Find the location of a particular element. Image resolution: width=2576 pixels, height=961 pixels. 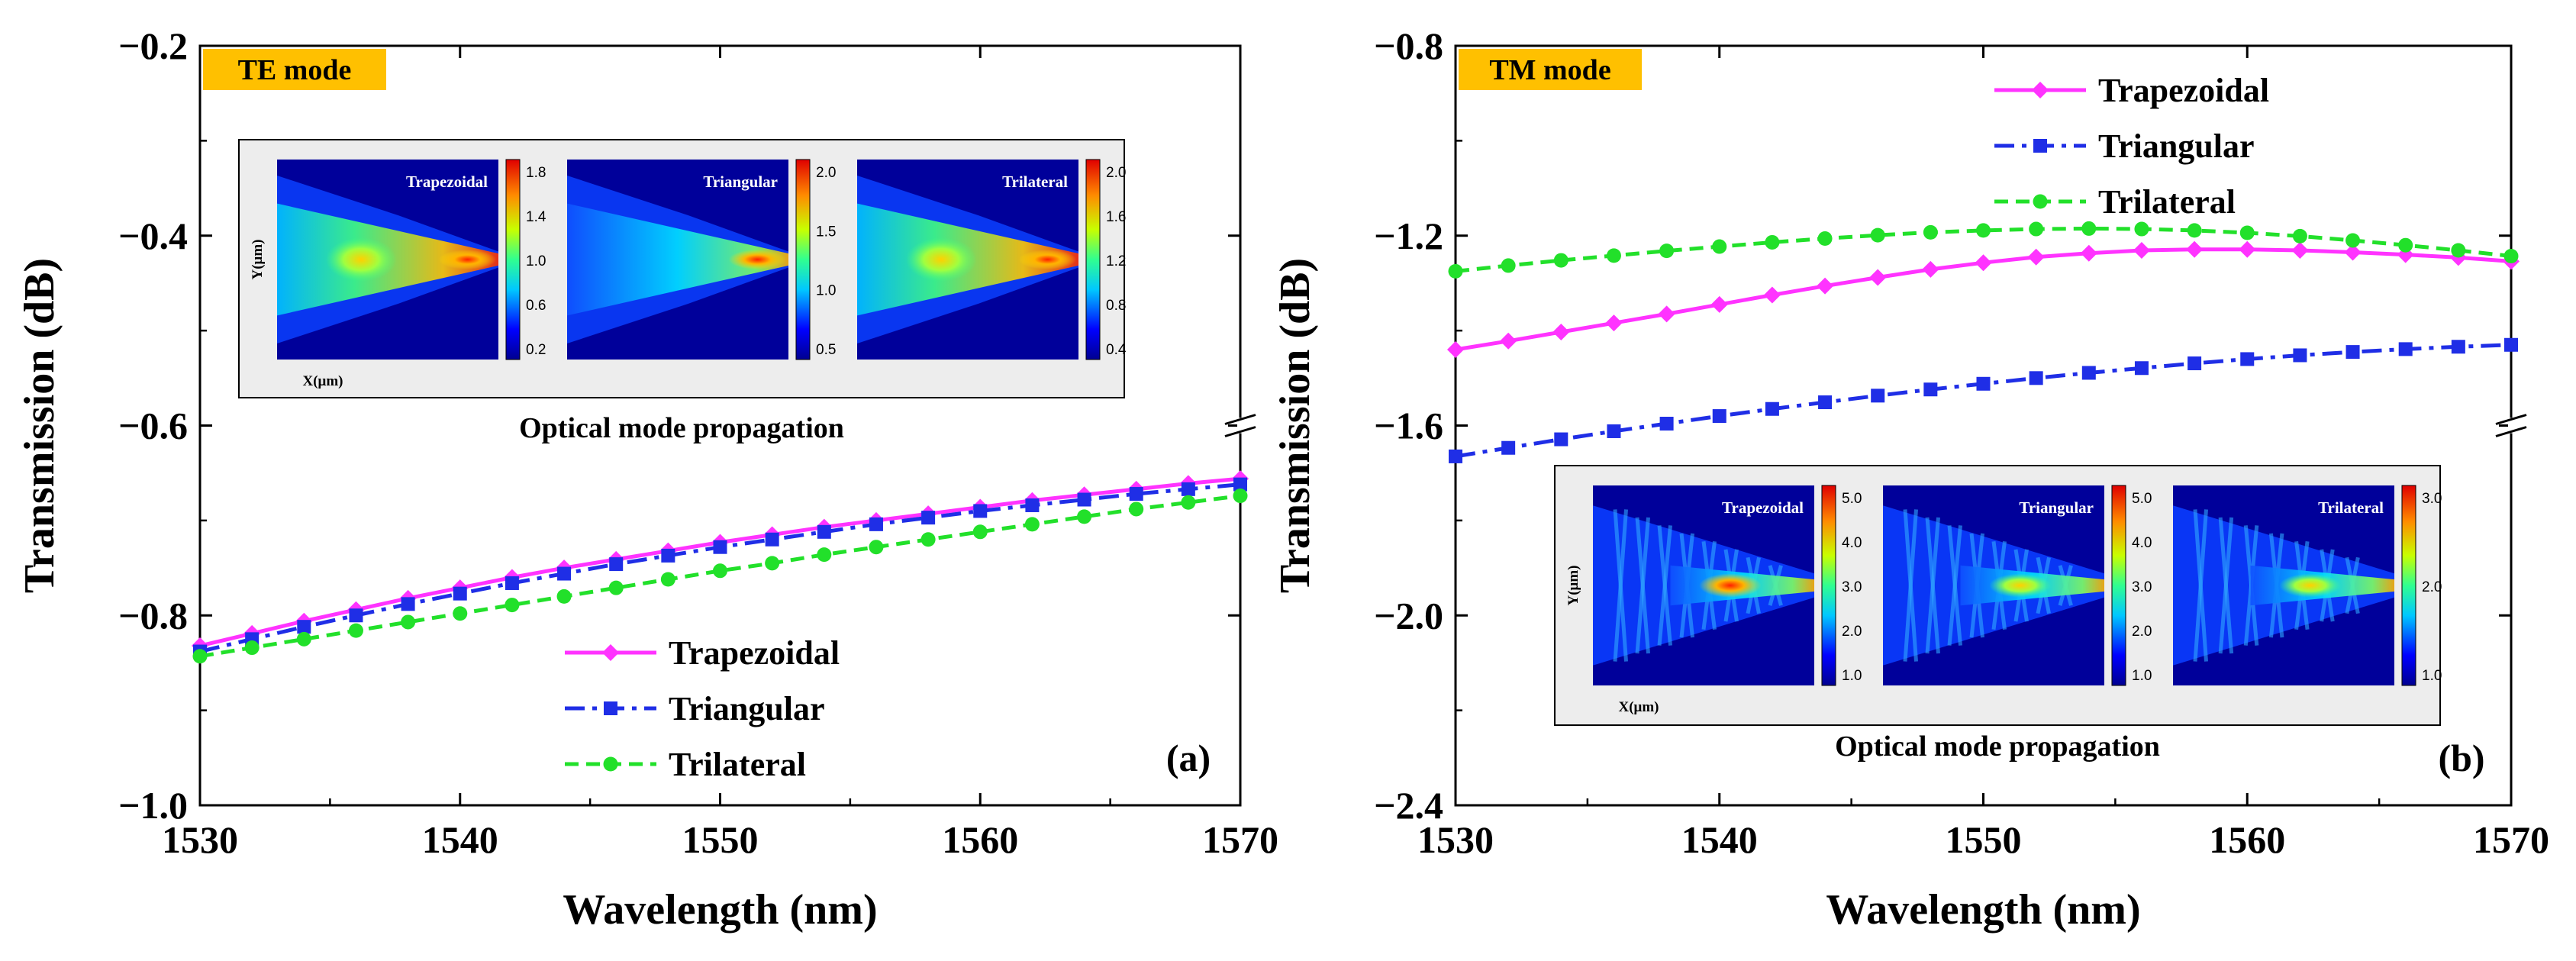

x-tick-label: 1570 is located at coordinates (1240, 840).